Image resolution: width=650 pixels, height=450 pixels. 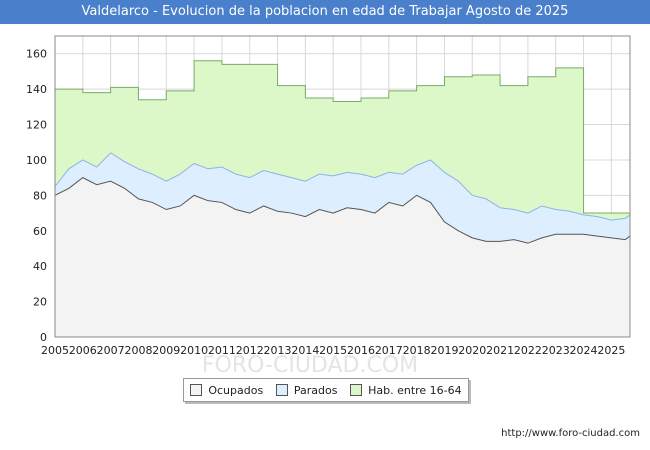 What do you see at coordinates (138, 350) in the screenshot?
I see `x-tick-label: 2008` at bounding box center [138, 350].